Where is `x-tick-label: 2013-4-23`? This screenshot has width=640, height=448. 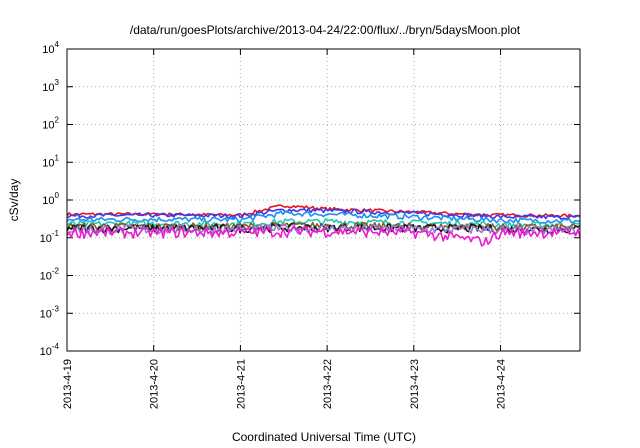
x-tick-label: 2013-4-23 is located at coordinates (415, 384).